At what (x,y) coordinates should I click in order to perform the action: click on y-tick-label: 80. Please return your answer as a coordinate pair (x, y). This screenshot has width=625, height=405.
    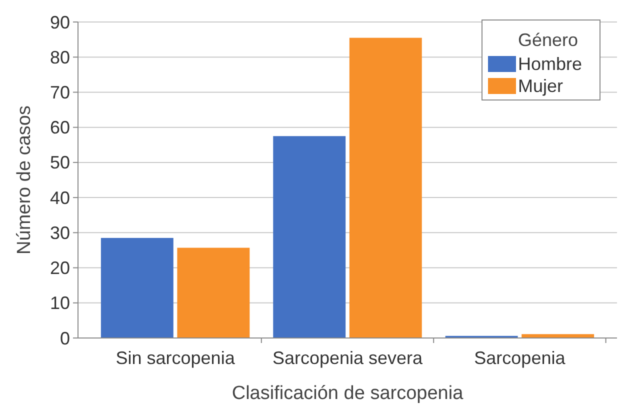
    Looking at the image, I should click on (60, 57).